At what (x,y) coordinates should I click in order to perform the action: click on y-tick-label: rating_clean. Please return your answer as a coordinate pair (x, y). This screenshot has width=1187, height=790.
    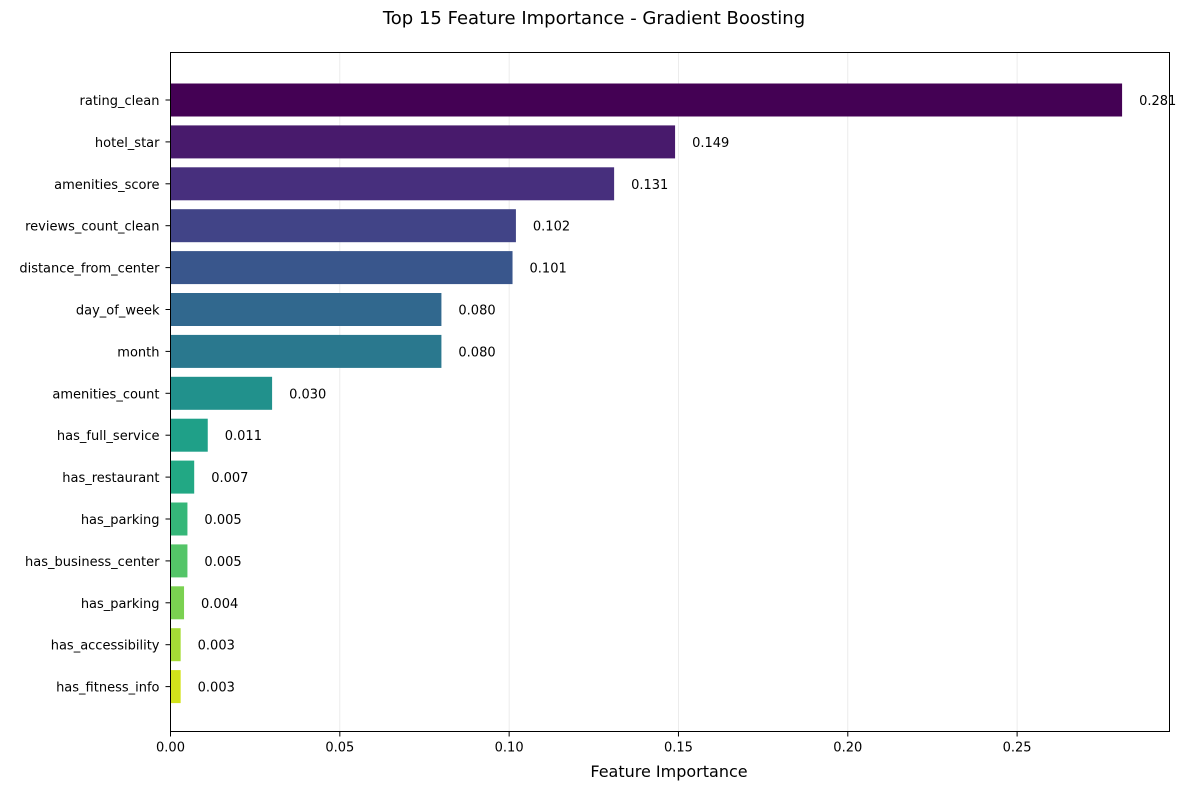
    Looking at the image, I should click on (120, 101).